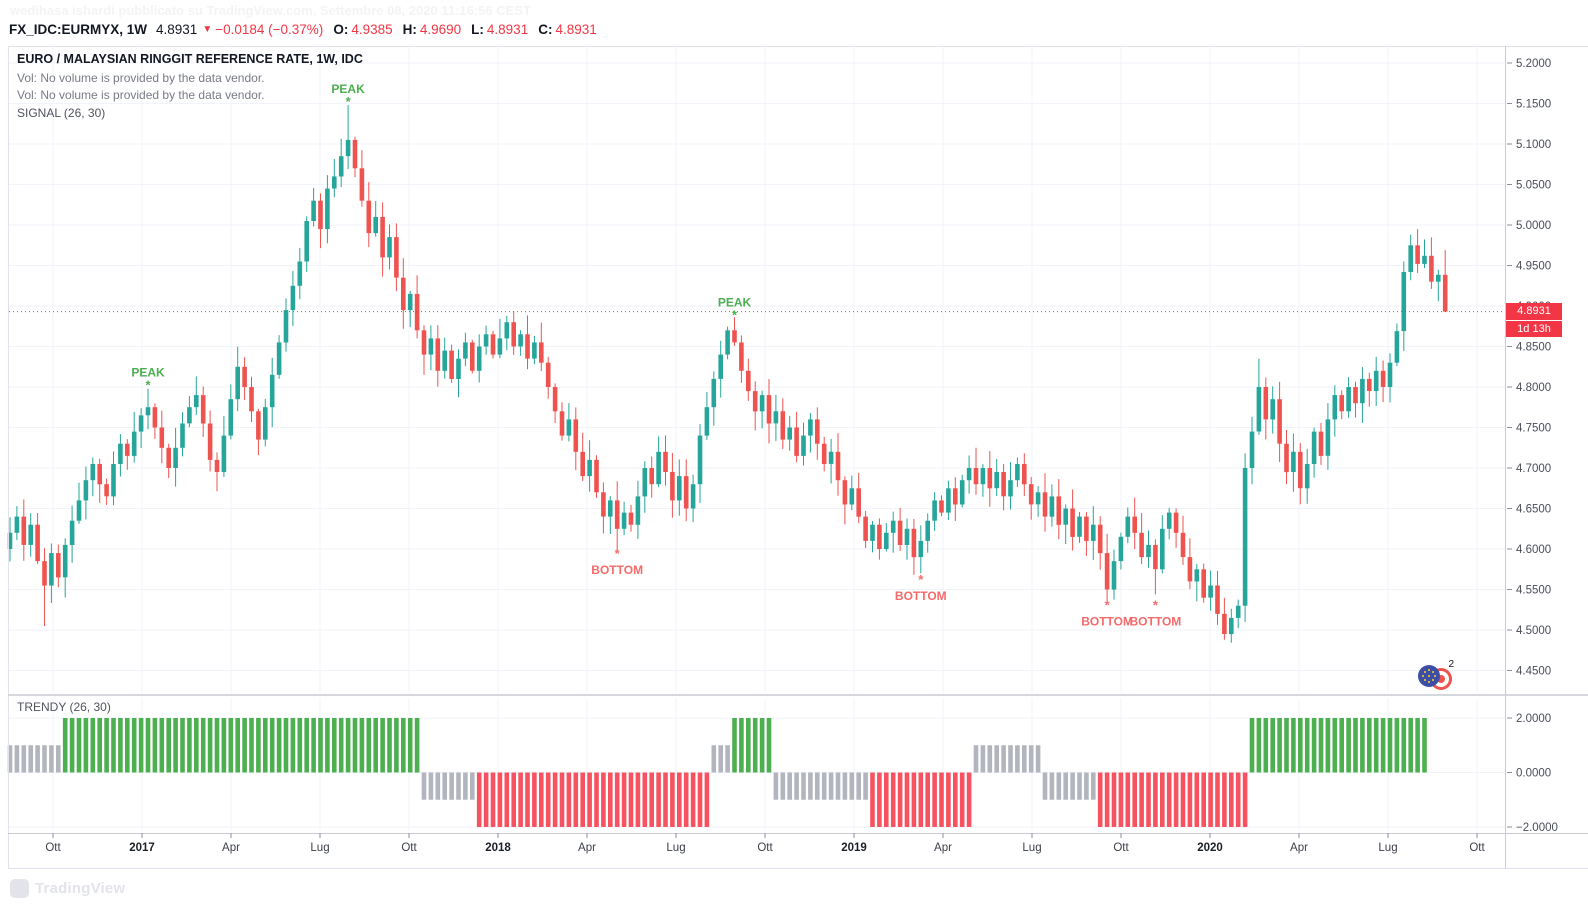  Describe the element at coordinates (1210, 848) in the screenshot. I see `time-tick-label: 2020` at that location.